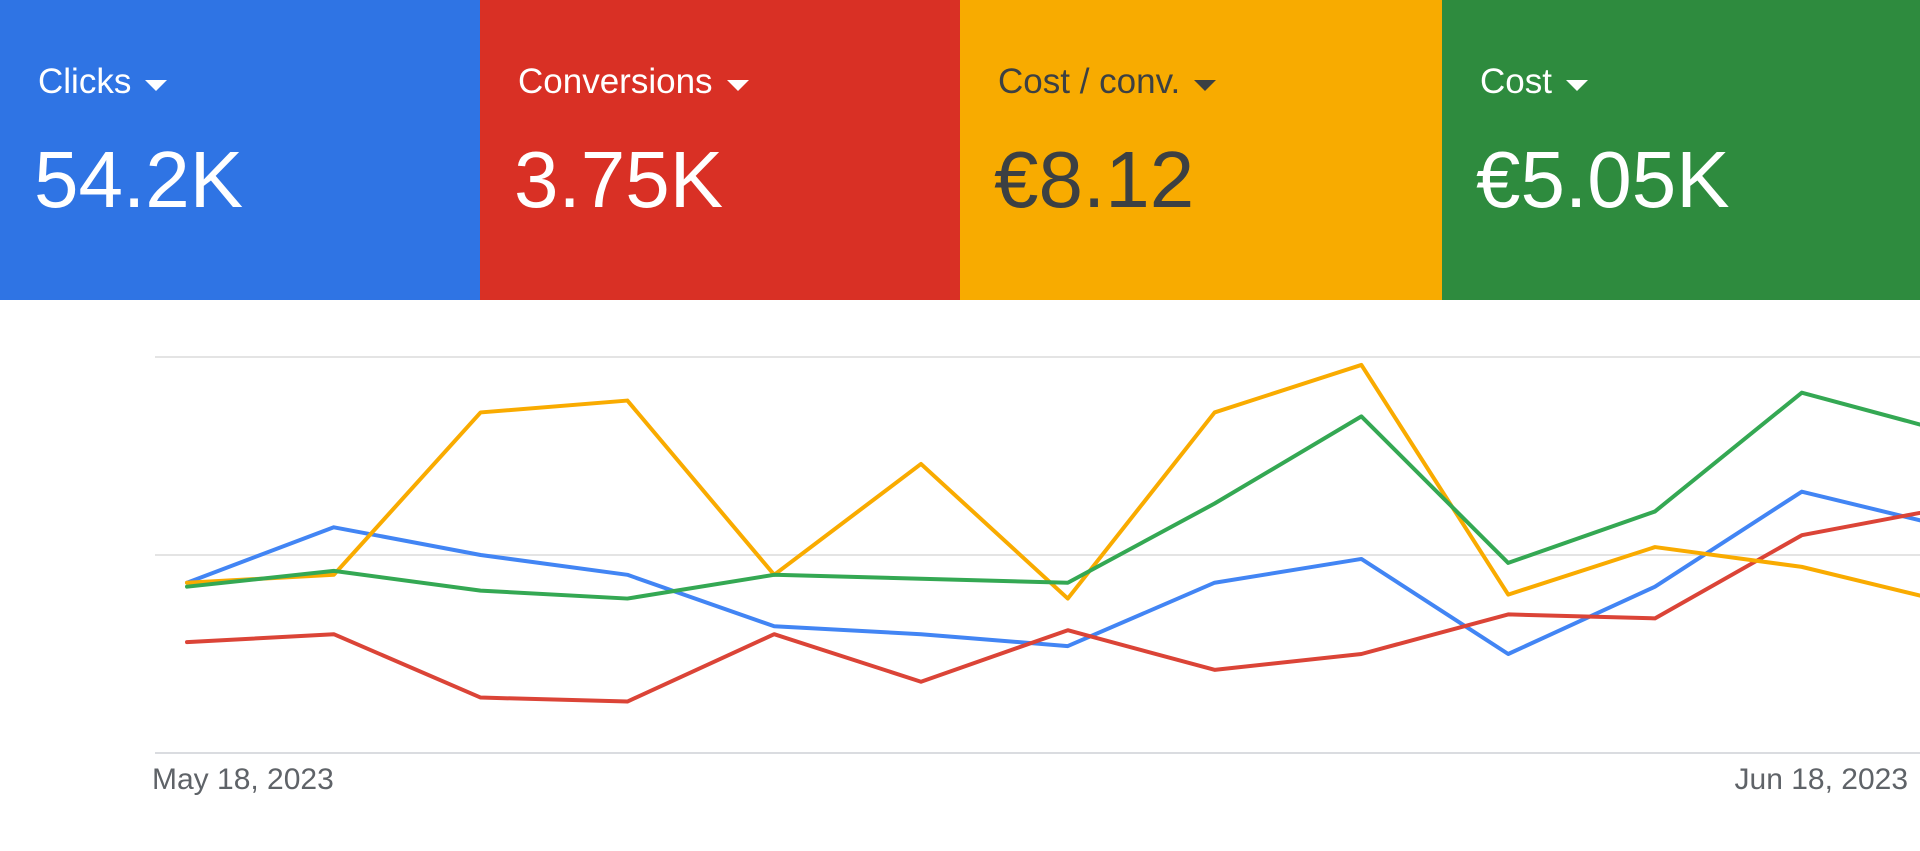  I want to click on metric-value: €5.05K, so click(1603, 179).